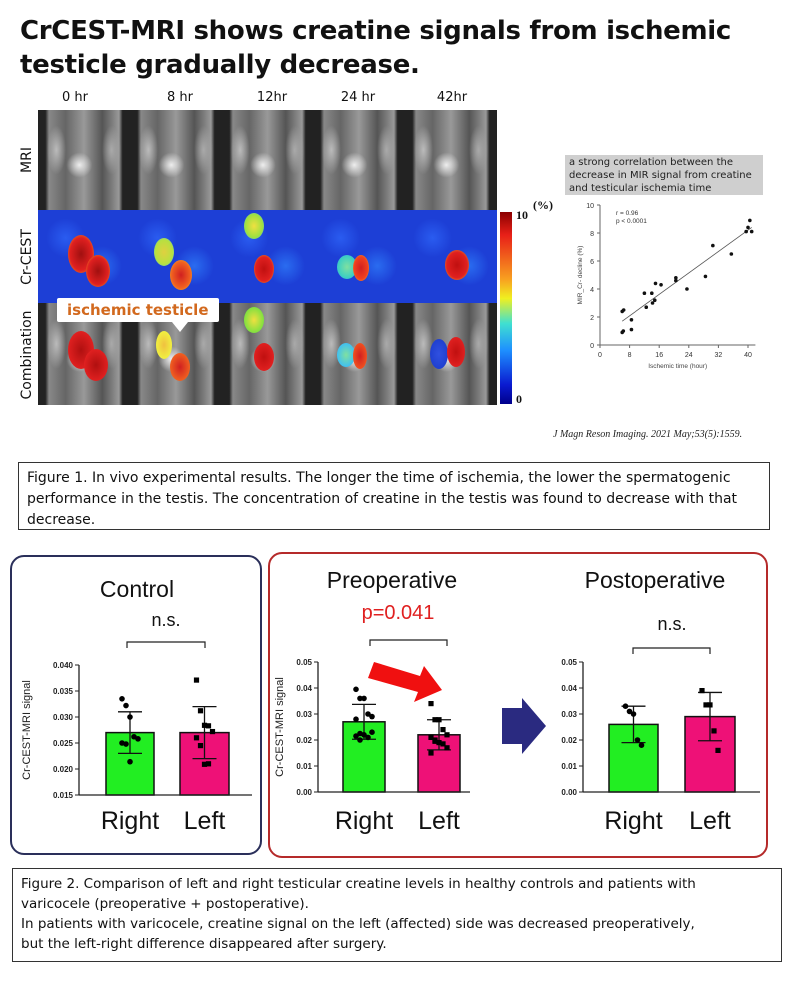 The height and width of the screenshot is (985, 799). I want to click on row-label-cr-cest: Cr-CEST, so click(27, 257).